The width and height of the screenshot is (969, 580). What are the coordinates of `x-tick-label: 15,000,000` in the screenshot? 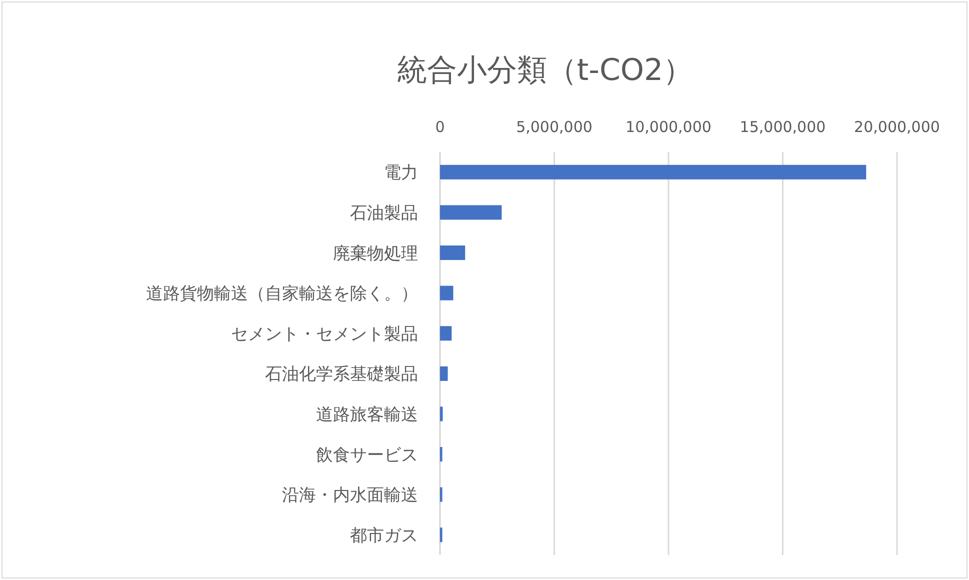 It's located at (783, 127).